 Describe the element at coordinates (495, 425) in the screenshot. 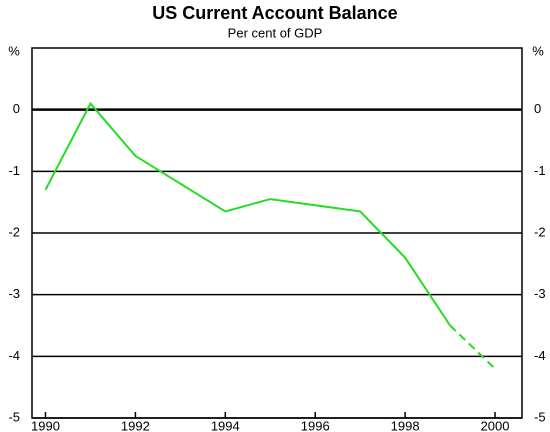

I see `x-tick-label: 2000` at that location.